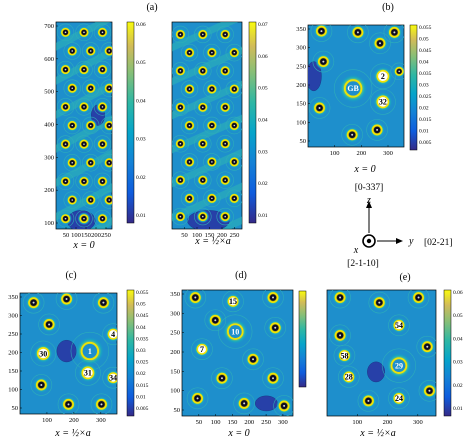  Describe the element at coordinates (399, 325) in the screenshot. I see `atom-label: 54` at that location.